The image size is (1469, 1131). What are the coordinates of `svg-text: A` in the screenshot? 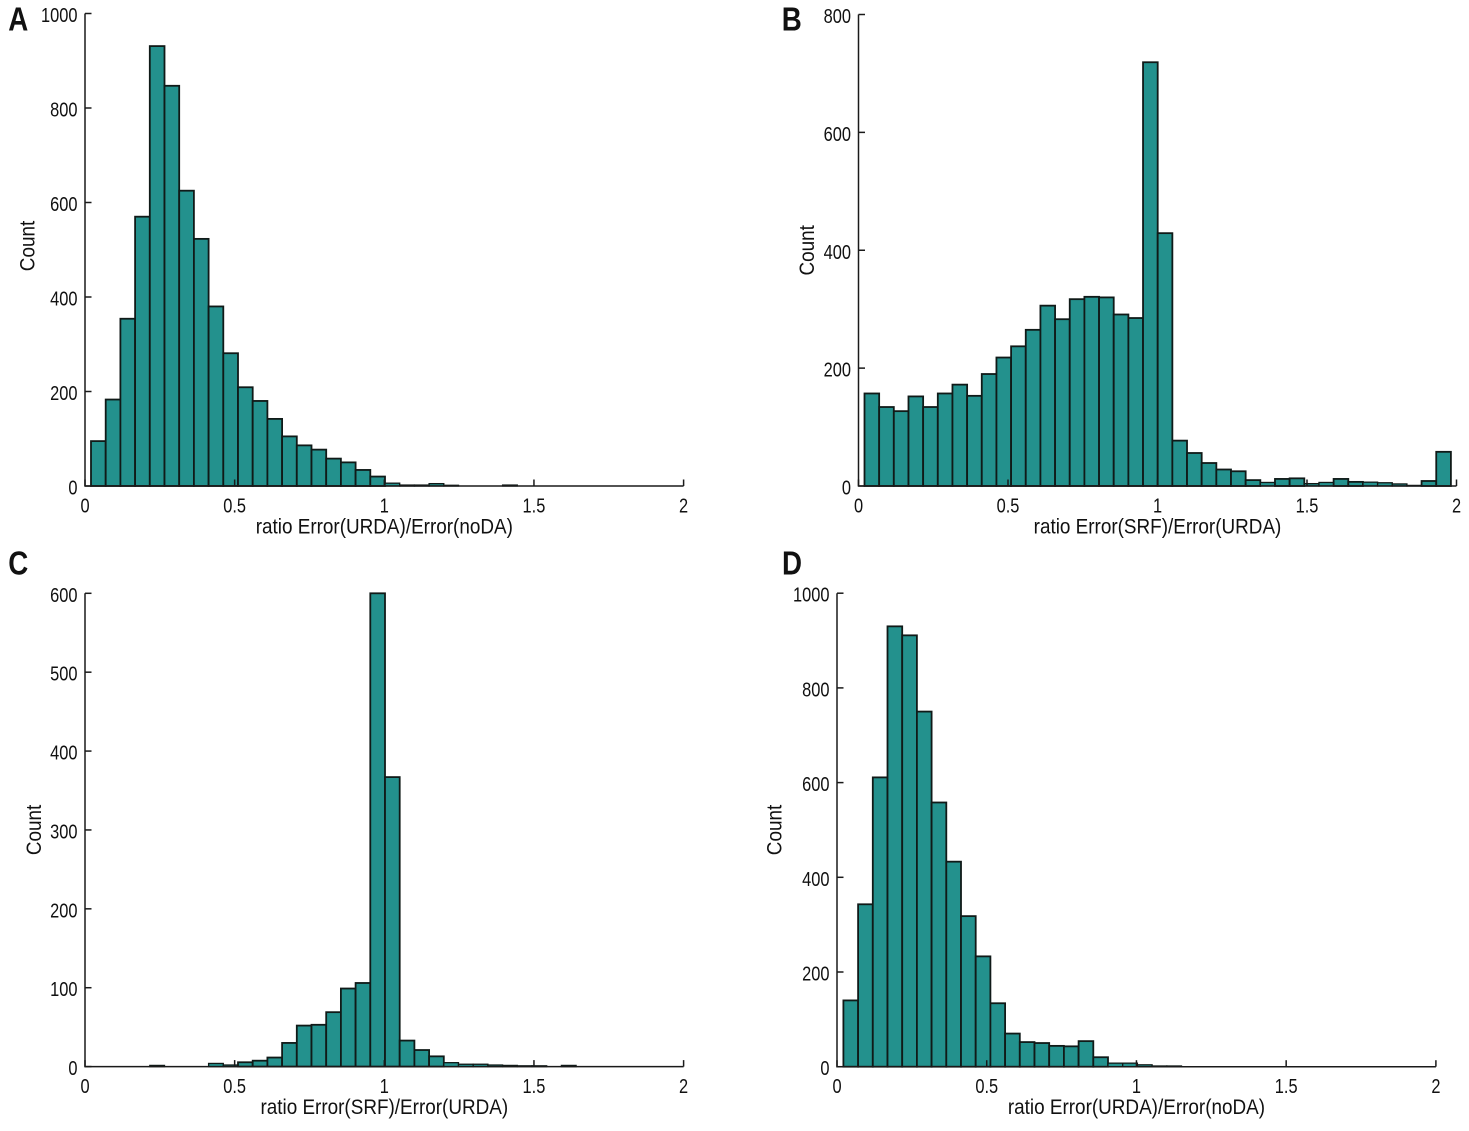 It's located at (18, 19).